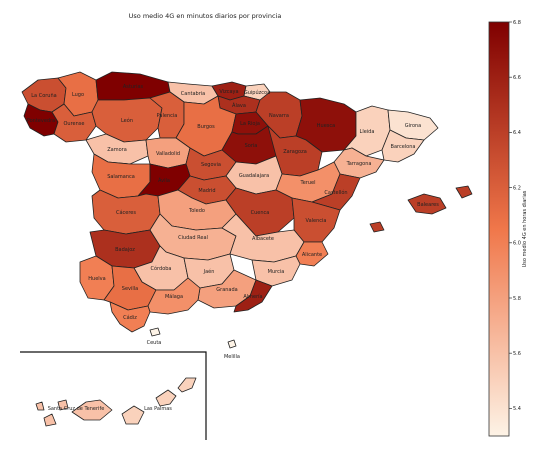  I want to click on province-las-palmas, so click(159, 401).